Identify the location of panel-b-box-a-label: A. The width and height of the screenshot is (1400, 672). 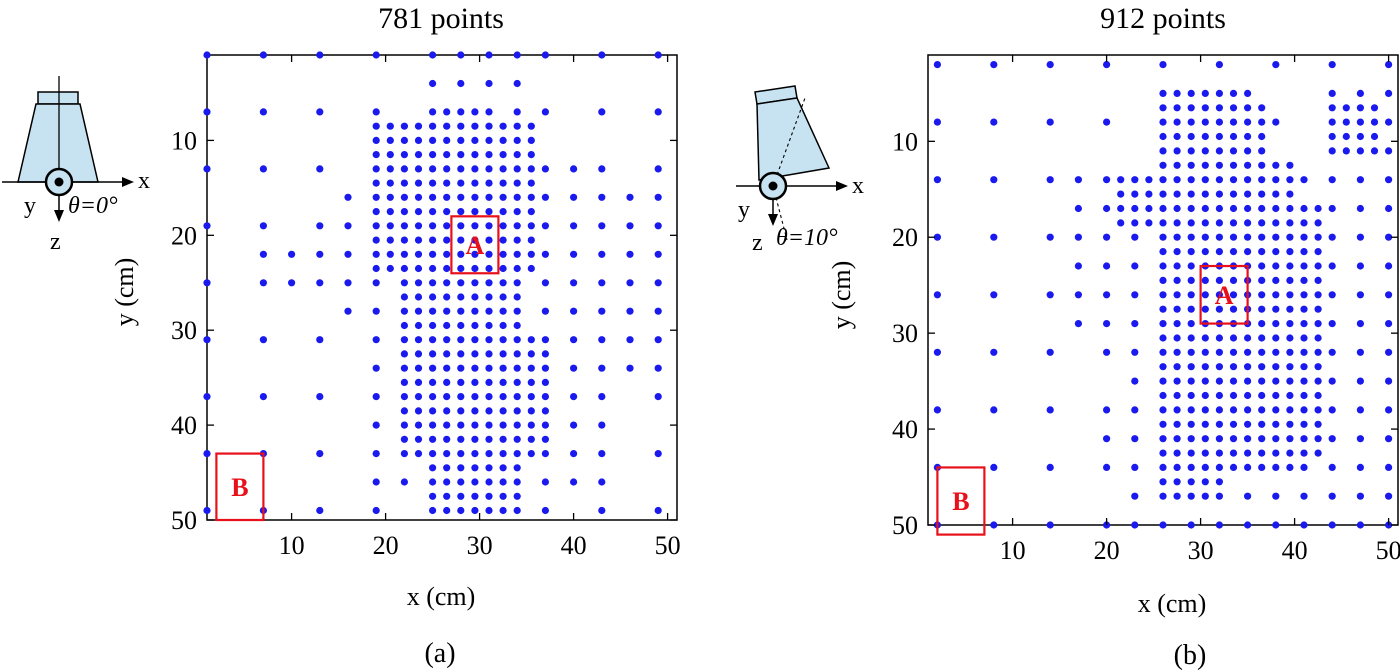
(1224, 295).